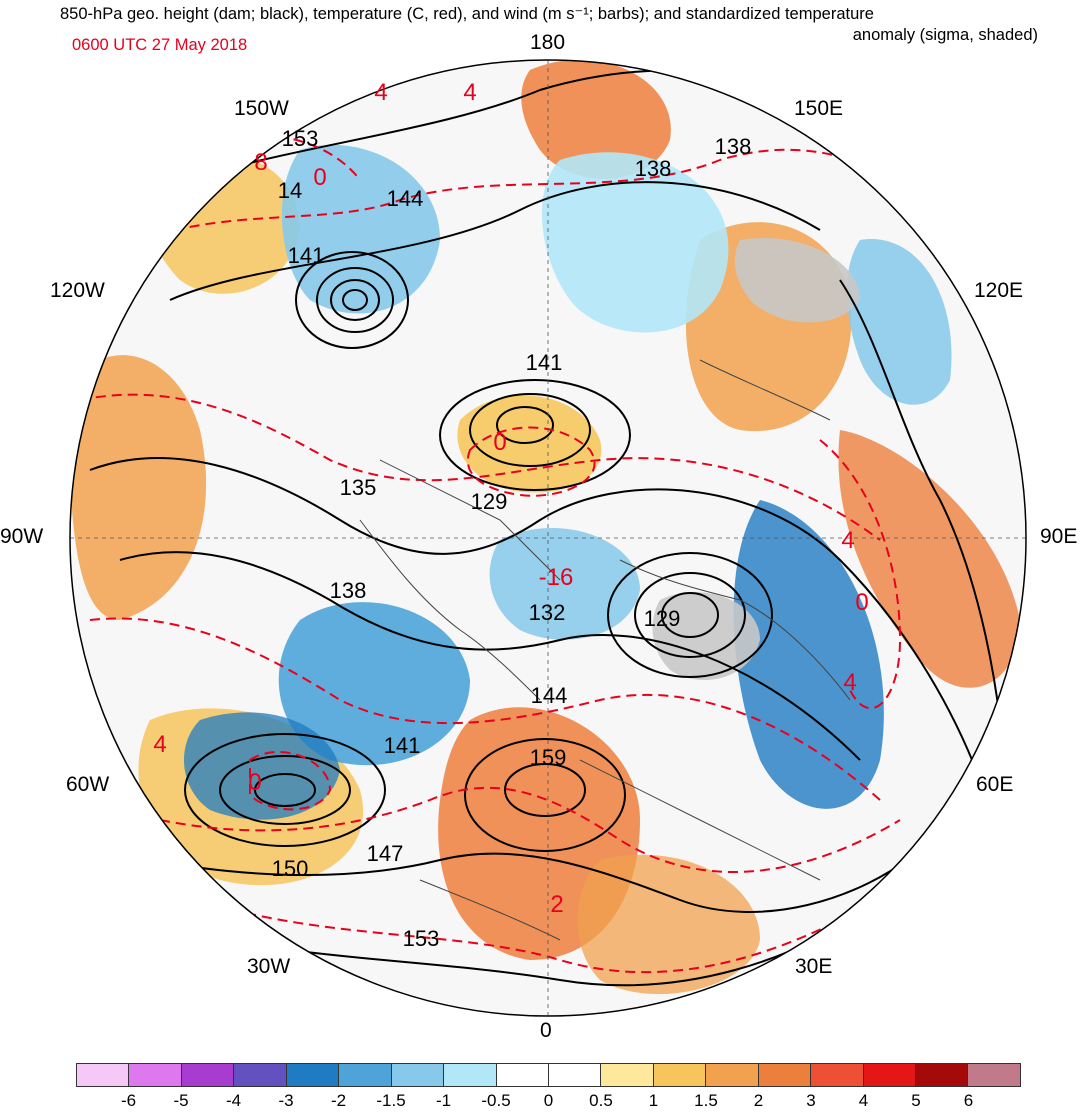 The height and width of the screenshot is (1112, 1088). What do you see at coordinates (819, 108) in the screenshot?
I see `lon-label-150e: 150E` at bounding box center [819, 108].